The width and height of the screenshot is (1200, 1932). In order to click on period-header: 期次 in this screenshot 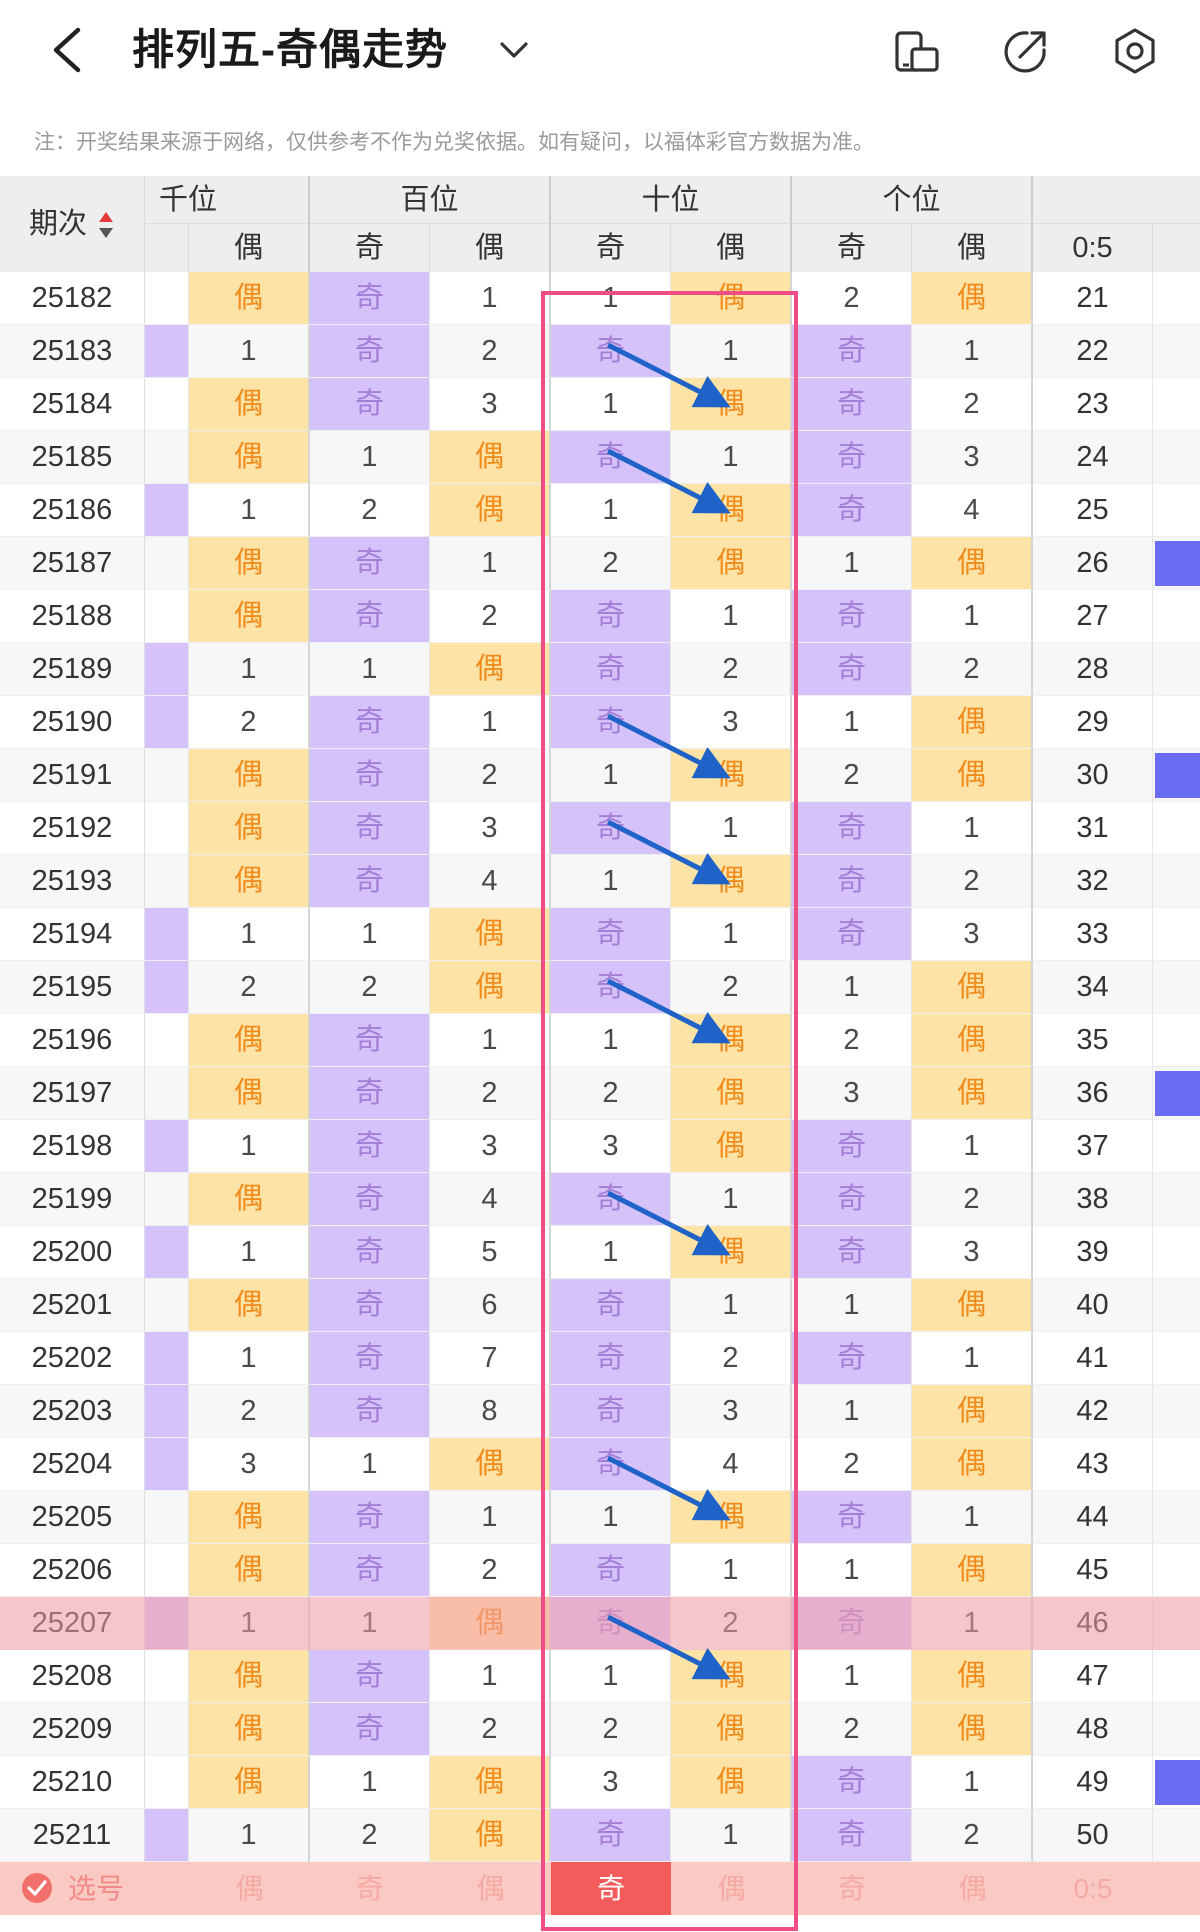, I will do `click(72, 224)`.